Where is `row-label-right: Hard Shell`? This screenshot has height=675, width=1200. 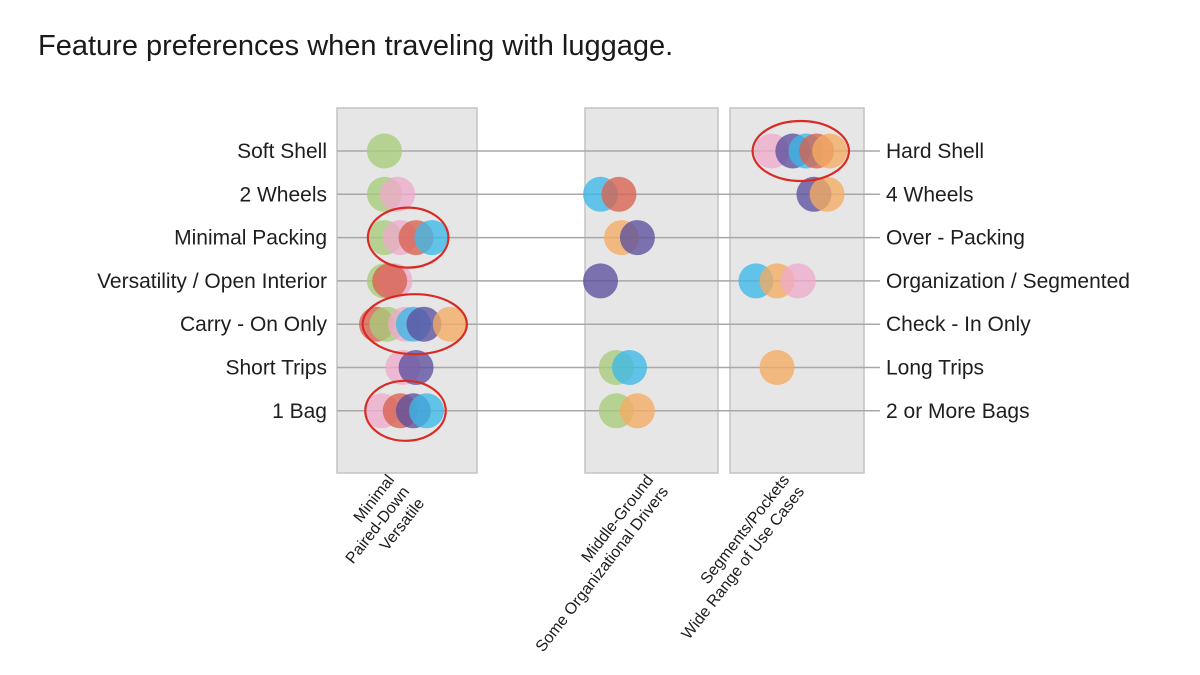
row-label-right: Hard Shell is located at coordinates (935, 151).